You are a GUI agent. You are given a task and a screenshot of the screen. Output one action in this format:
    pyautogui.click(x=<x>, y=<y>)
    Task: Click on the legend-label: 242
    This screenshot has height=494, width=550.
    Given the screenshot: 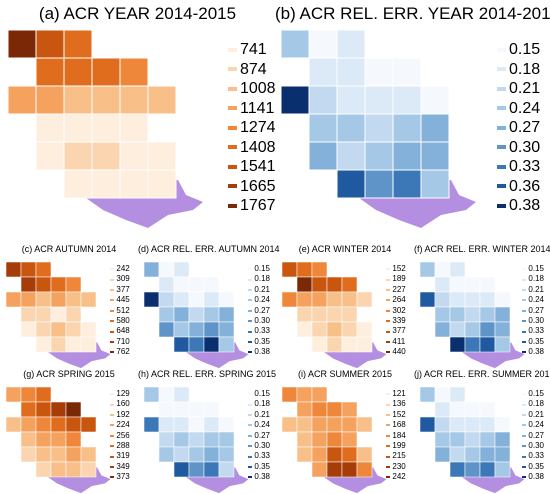 What is the action you would take?
    pyautogui.click(x=123, y=268)
    